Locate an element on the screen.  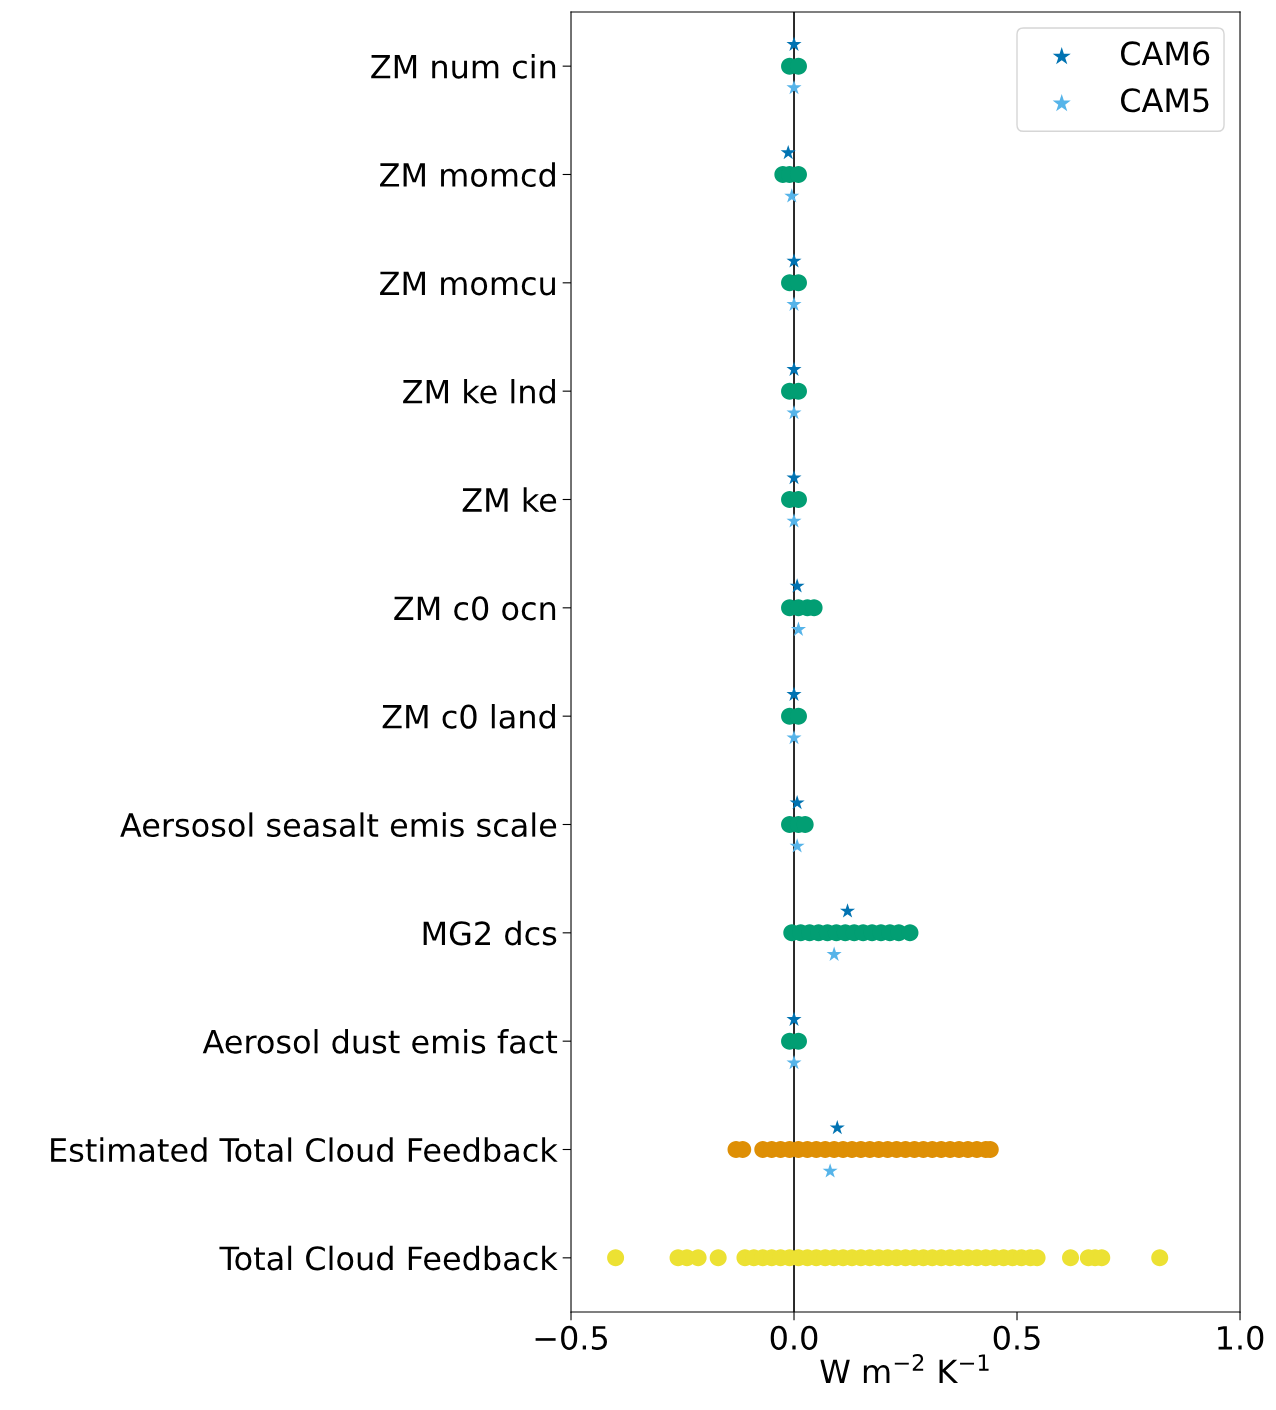
y-tick-label: ZM momcd is located at coordinates (467, 175).